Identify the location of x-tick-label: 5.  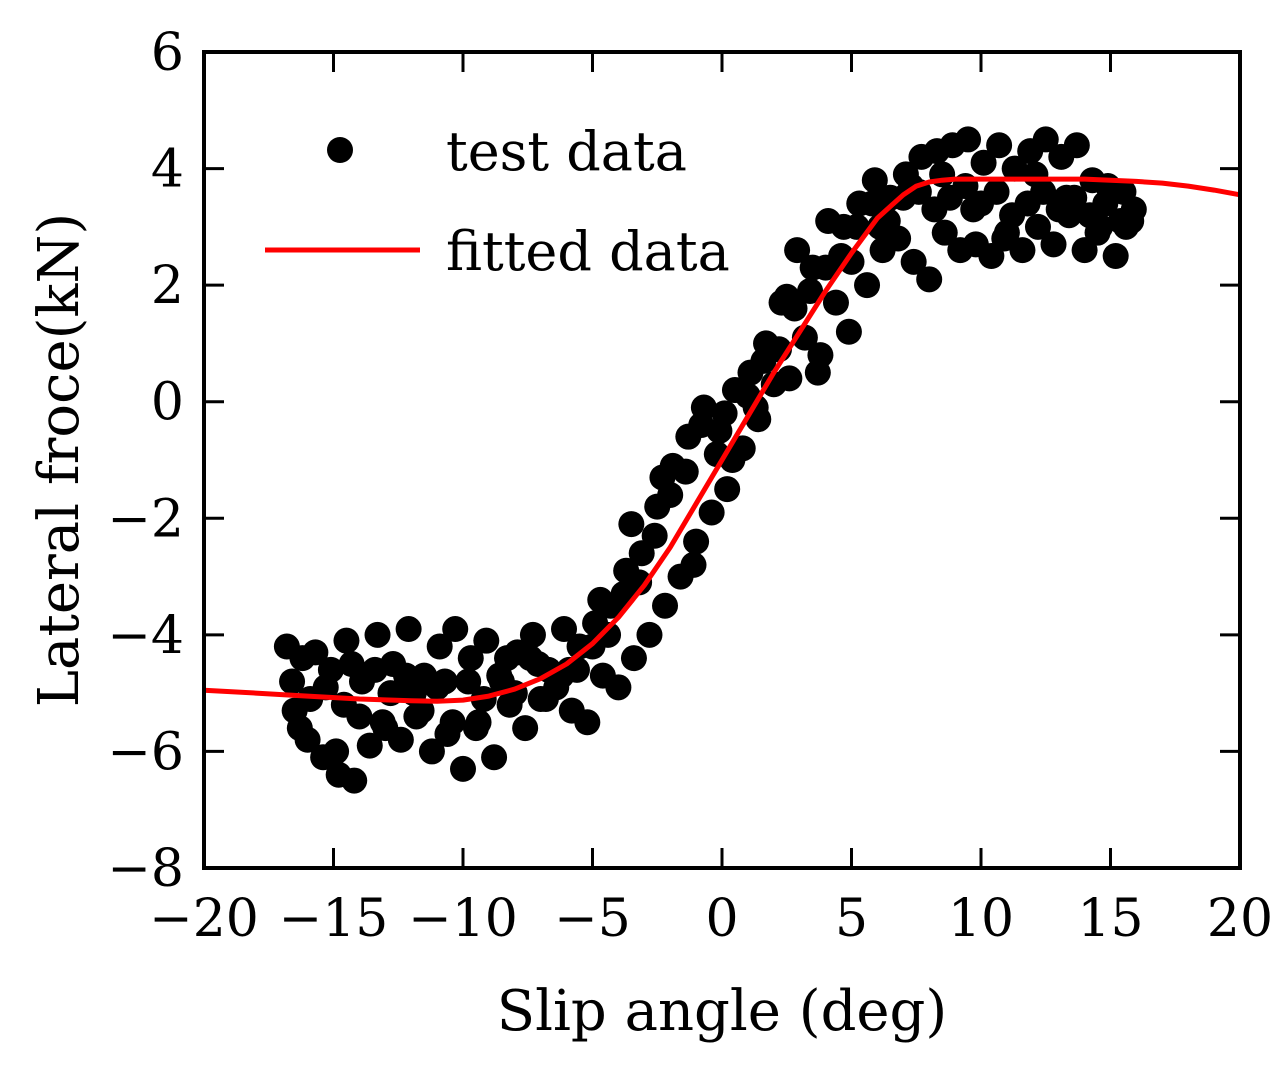
(851, 919).